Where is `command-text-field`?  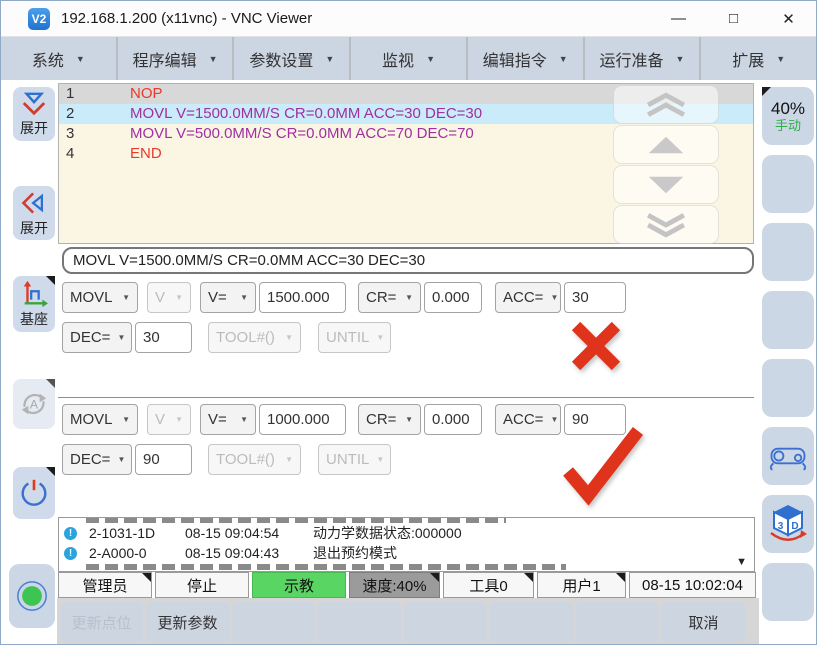
command-text-field is located at coordinates (408, 260).